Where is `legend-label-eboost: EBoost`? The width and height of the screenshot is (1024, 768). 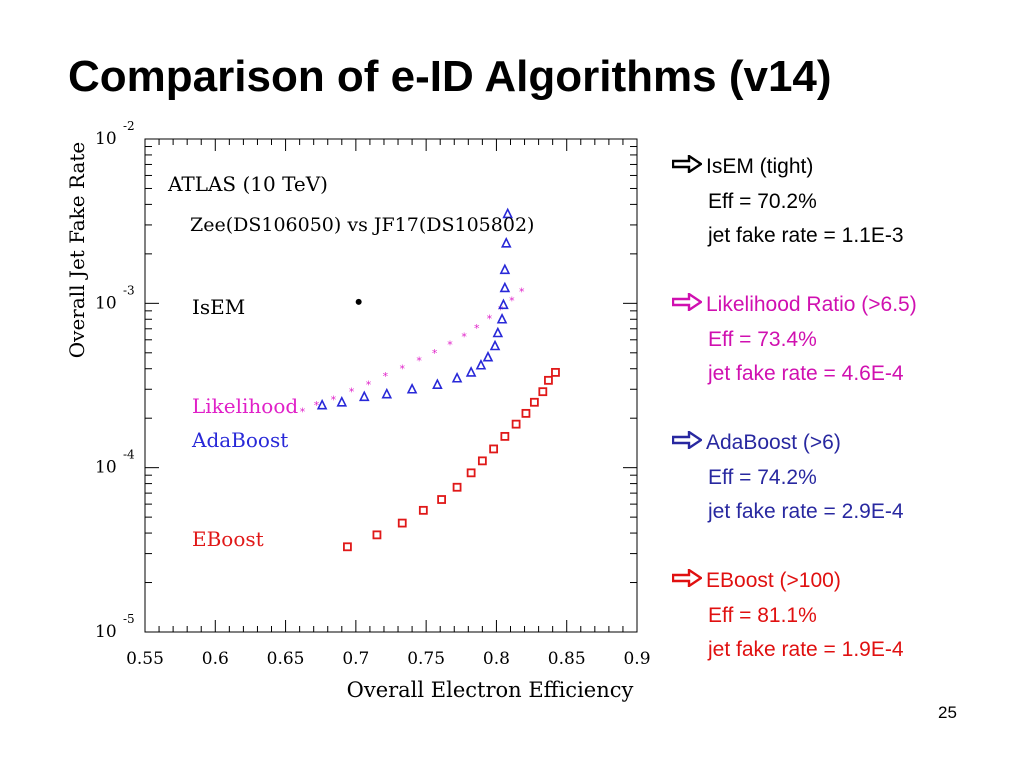
legend-label-eboost: EBoost is located at coordinates (228, 539).